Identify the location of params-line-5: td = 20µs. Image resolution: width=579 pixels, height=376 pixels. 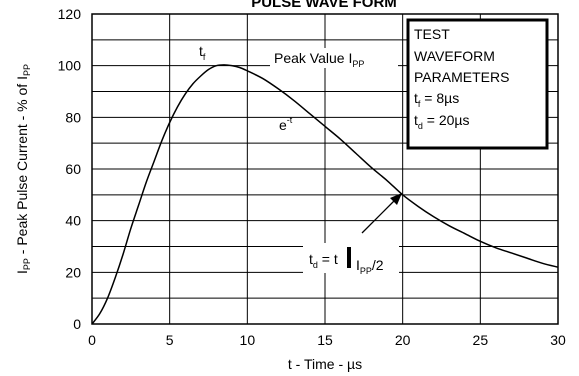
(442, 121).